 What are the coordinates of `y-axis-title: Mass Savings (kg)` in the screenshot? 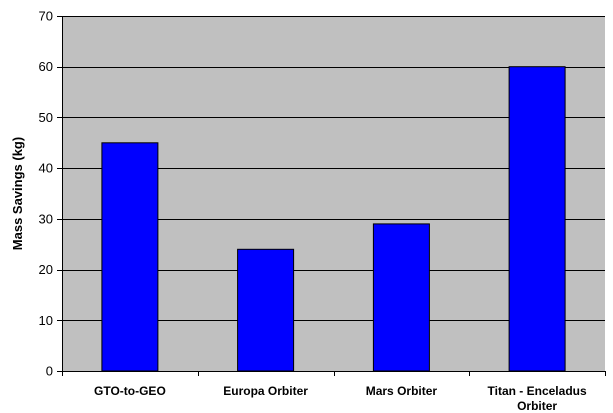 It's located at (17, 193).